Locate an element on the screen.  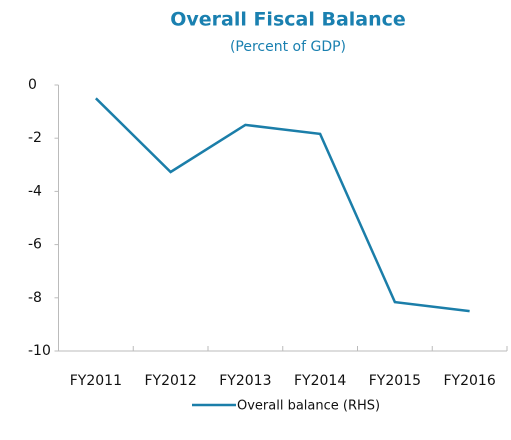
x-tick-label: FY2016 is located at coordinates (470, 381).